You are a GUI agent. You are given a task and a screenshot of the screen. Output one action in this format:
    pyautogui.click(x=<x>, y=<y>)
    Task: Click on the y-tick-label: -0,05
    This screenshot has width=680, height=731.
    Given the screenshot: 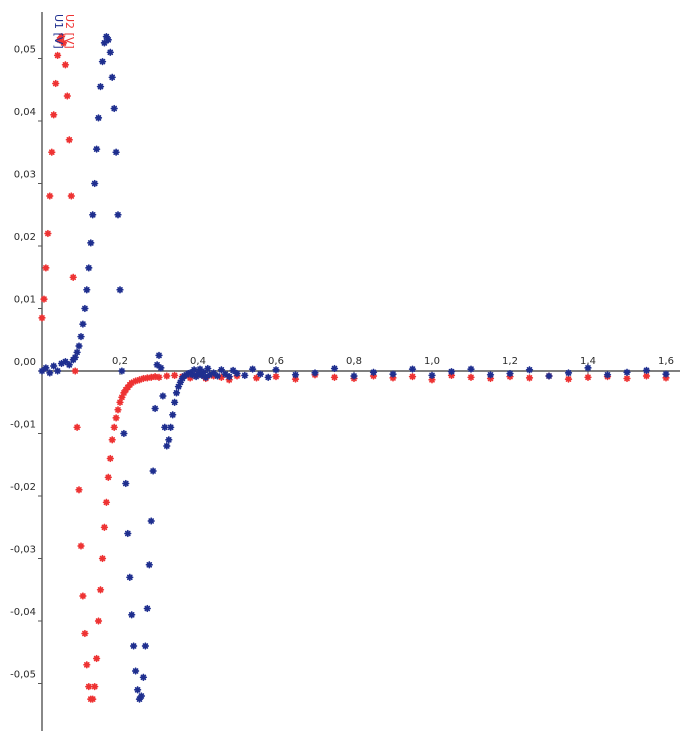 What is the action you would take?
    pyautogui.click(x=23, y=675)
    